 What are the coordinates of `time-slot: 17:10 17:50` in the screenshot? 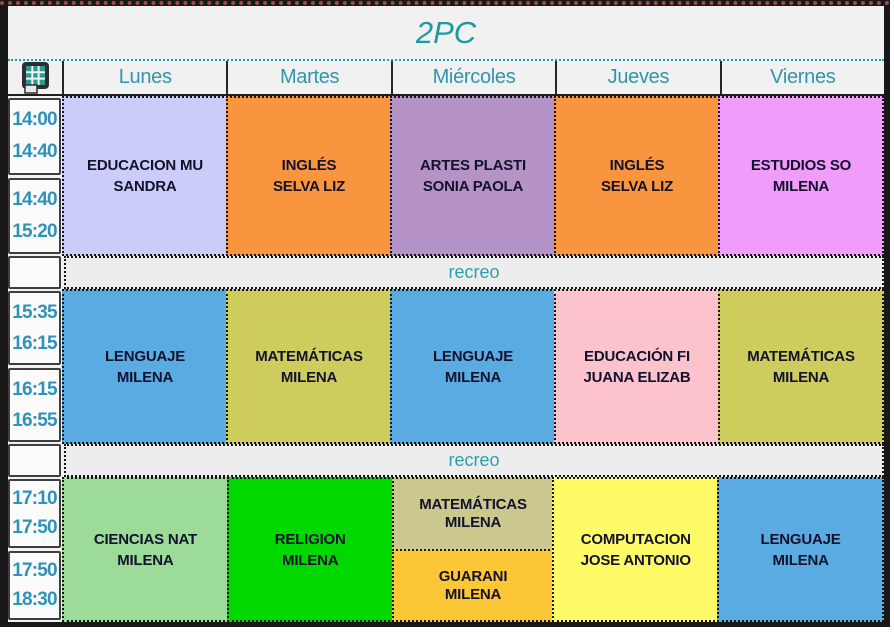 It's located at (34, 513).